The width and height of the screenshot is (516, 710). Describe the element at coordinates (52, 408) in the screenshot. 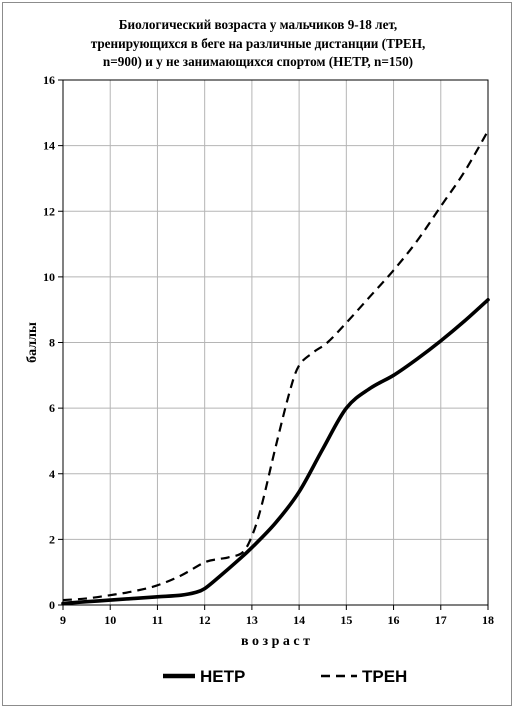

I see `y-tick-label: 6` at that location.